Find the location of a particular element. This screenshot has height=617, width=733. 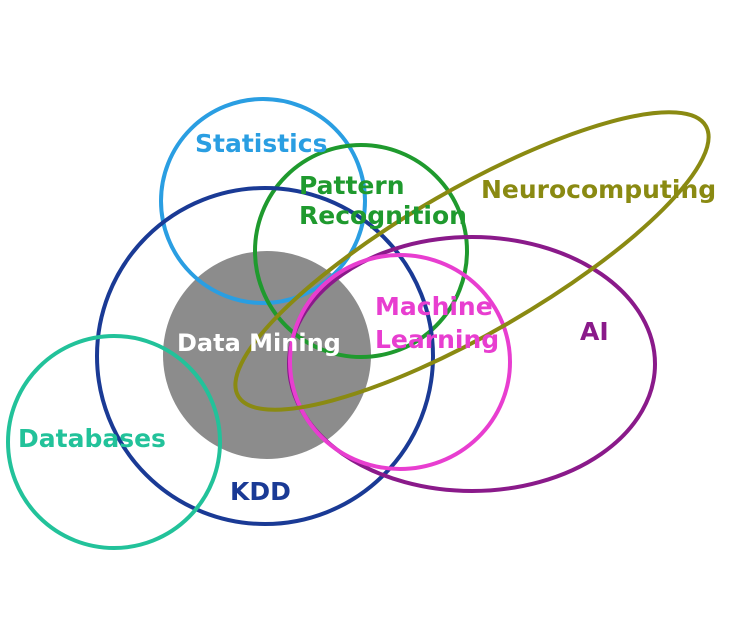

neurocomputing-label: Neurocomputing is located at coordinates (598, 189).